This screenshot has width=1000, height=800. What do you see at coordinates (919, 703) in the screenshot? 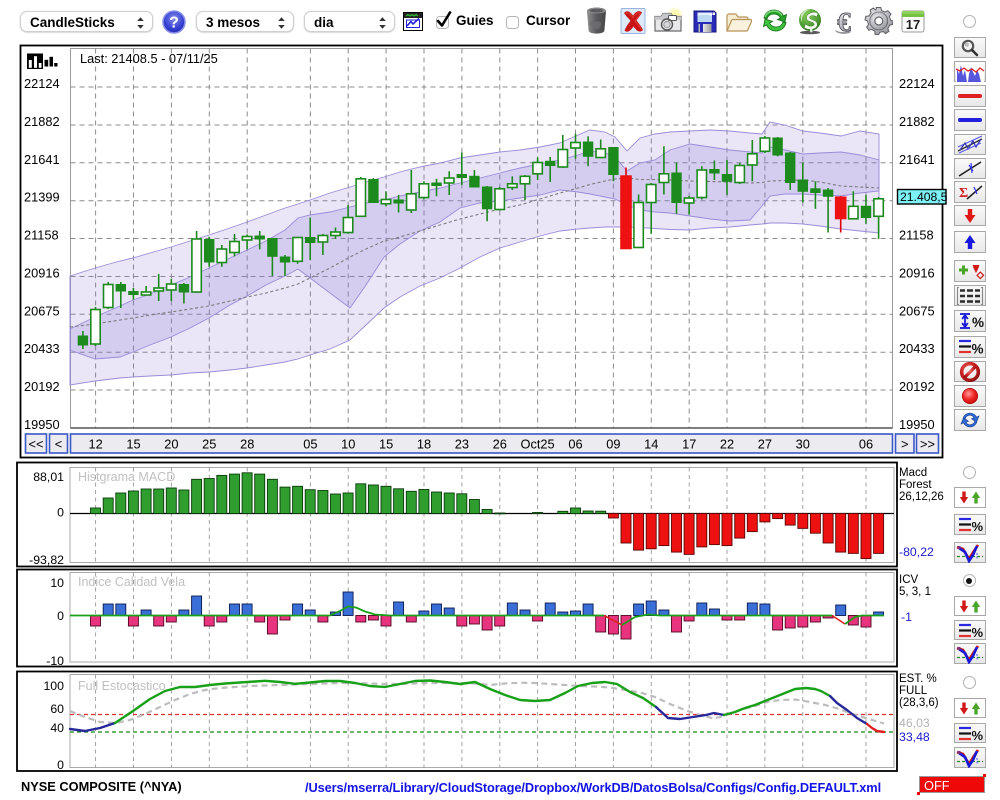
I see `svg-text: (28,3,6)` at bounding box center [919, 703].